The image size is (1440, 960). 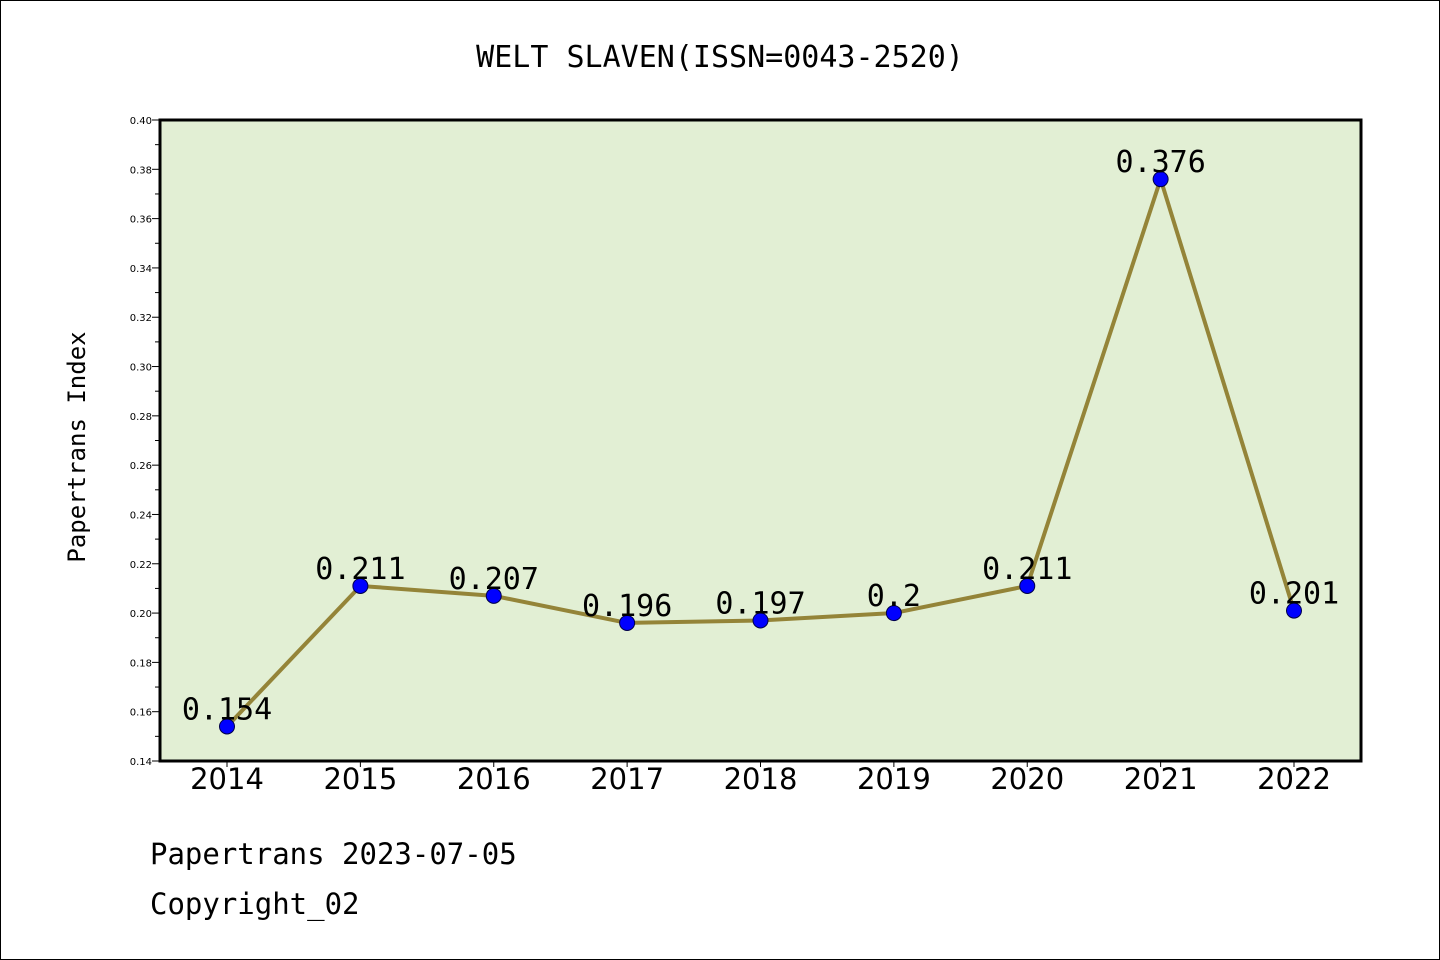 I want to click on x-axis: 2014 2015 2016 2017 2018 2019 2020 2021 2022, so click(x=760, y=778).